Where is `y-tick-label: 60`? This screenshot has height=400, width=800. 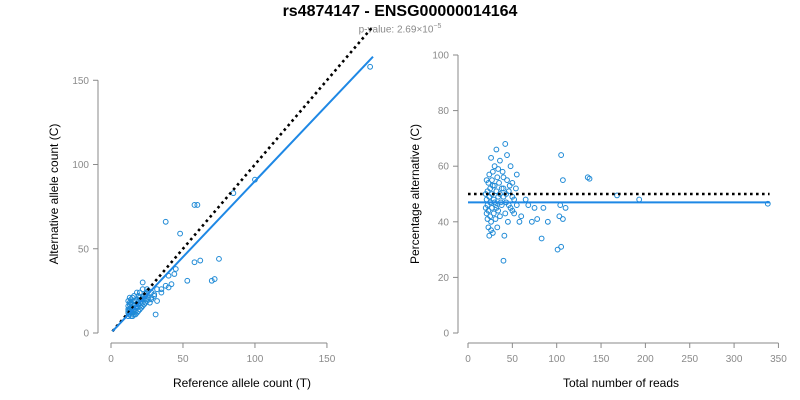 y-tick-label: 60 is located at coordinates (444, 167).